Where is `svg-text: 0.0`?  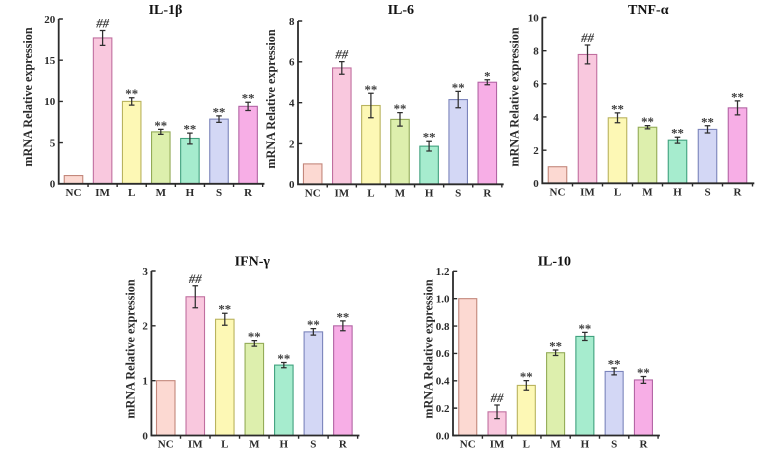 svg-text: 0.0 is located at coordinates (443, 436).